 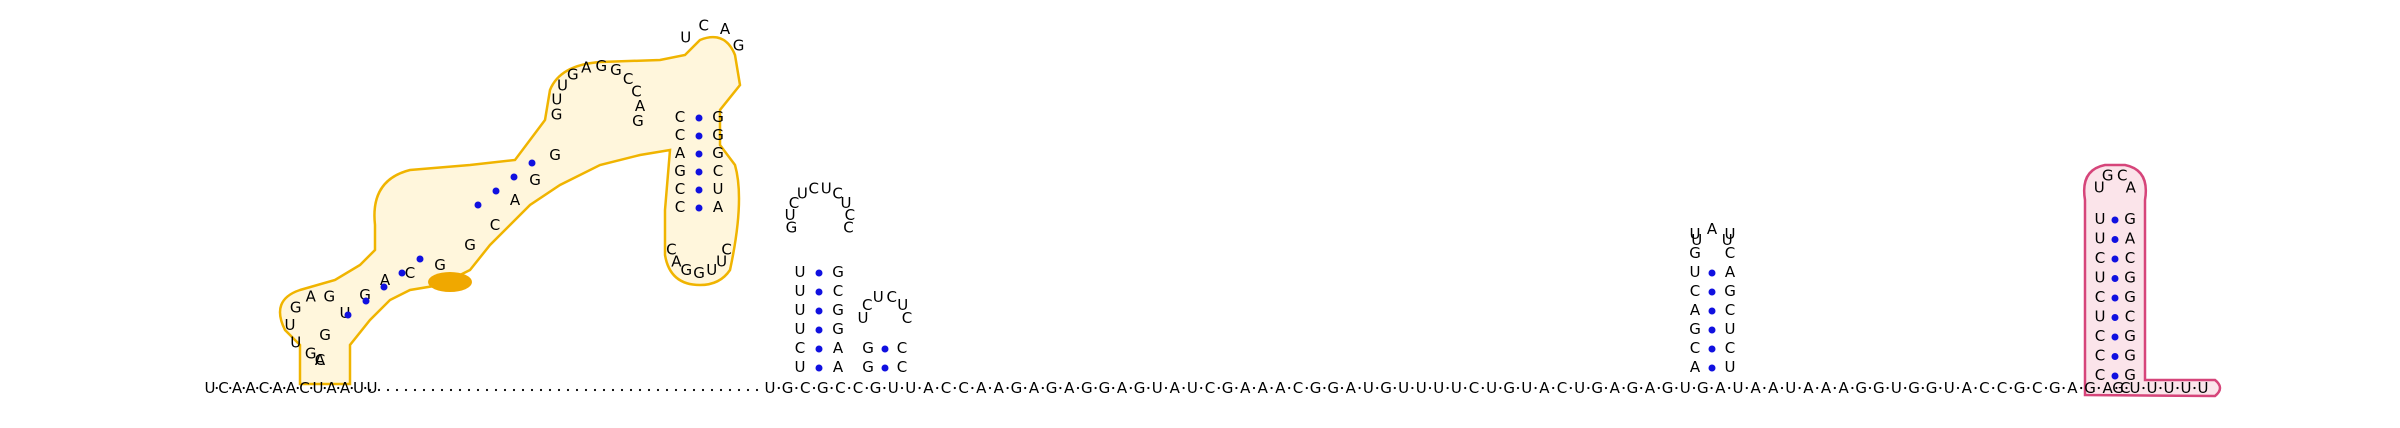 I want to click on loop-nucleotide: C, so click(x=867, y=305).